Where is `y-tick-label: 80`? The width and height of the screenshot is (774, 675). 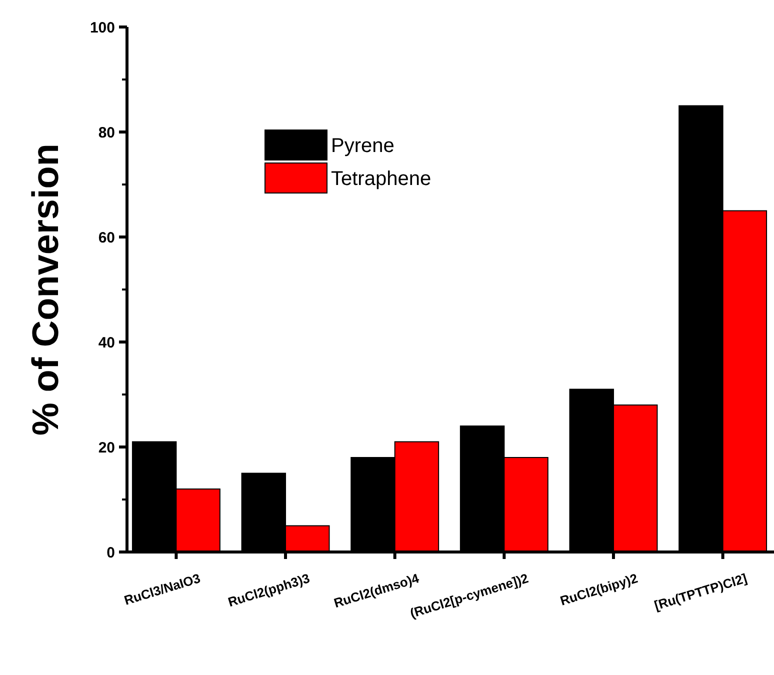 y-tick-label: 80 is located at coordinates (106, 133).